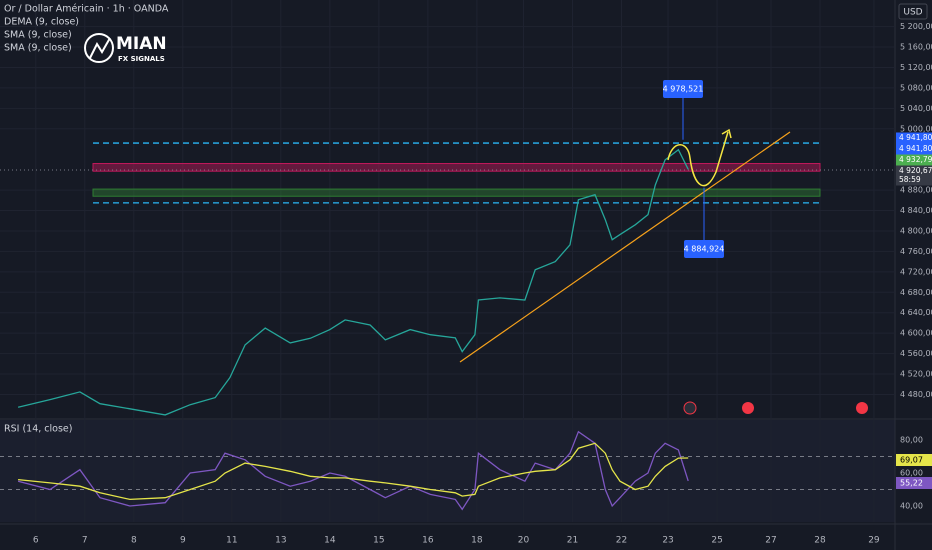 This screenshot has height=550, width=932. I want to click on rsi-tag-label: 55,22, so click(911, 483).